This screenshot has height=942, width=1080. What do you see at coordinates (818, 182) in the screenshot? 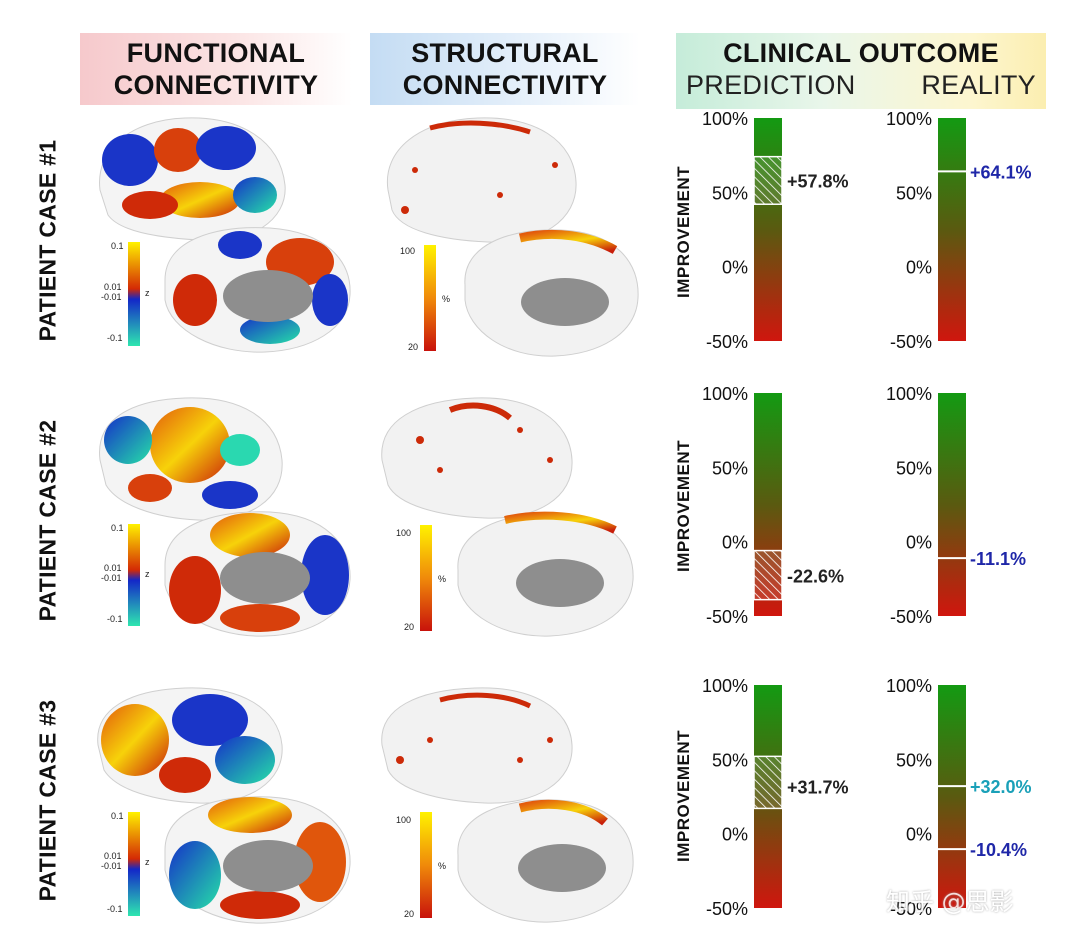
I see `case1-prediction-value: +57.8%` at bounding box center [818, 182].